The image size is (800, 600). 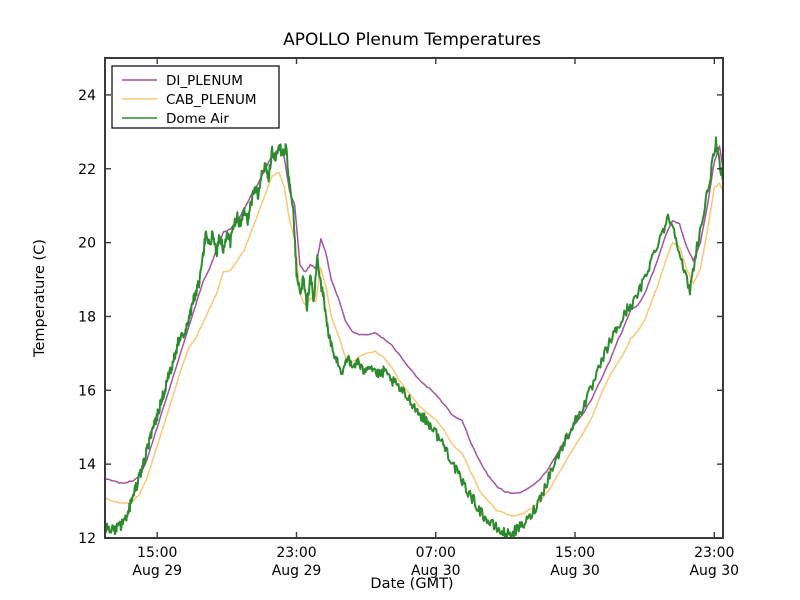 I want to click on y-axis-label: Temperature (C), so click(x=40, y=298).